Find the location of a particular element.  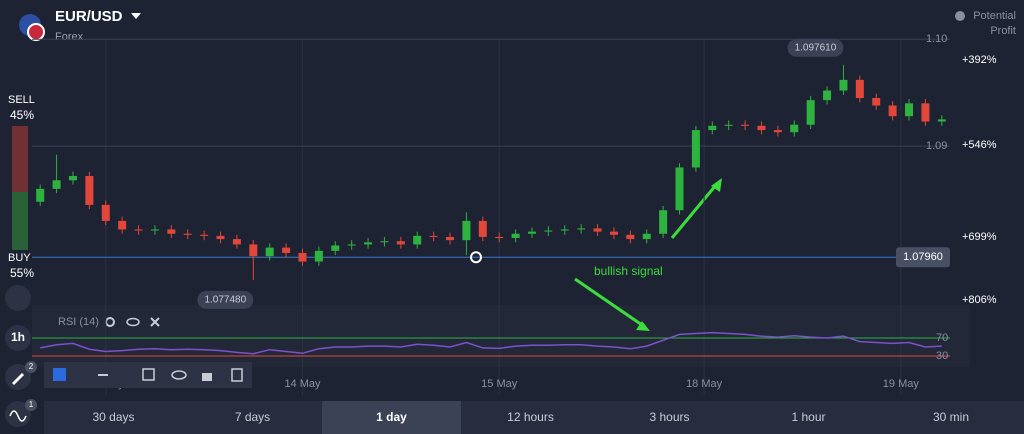

rsi-panel is located at coordinates (501, 336).